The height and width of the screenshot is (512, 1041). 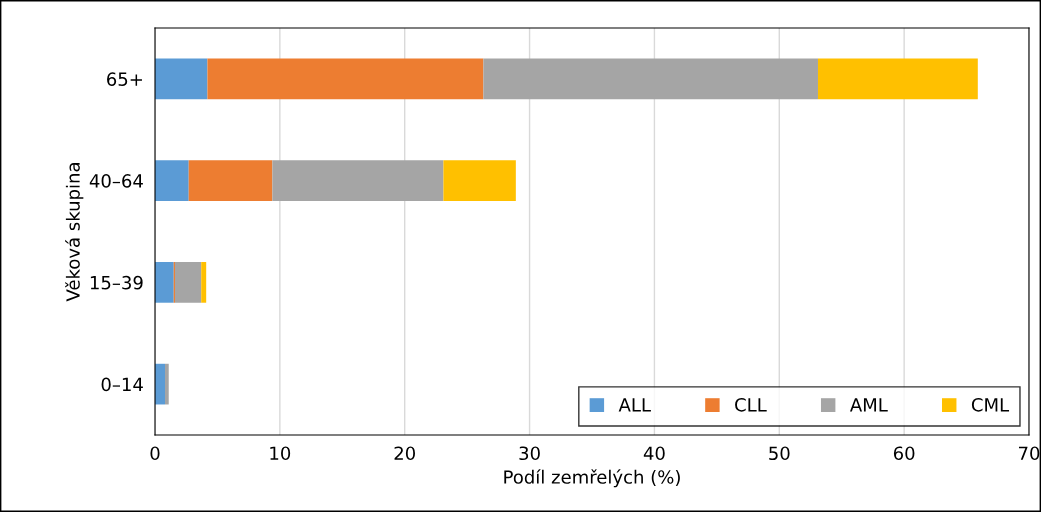 I want to click on legend-label: AML, so click(x=868, y=405).